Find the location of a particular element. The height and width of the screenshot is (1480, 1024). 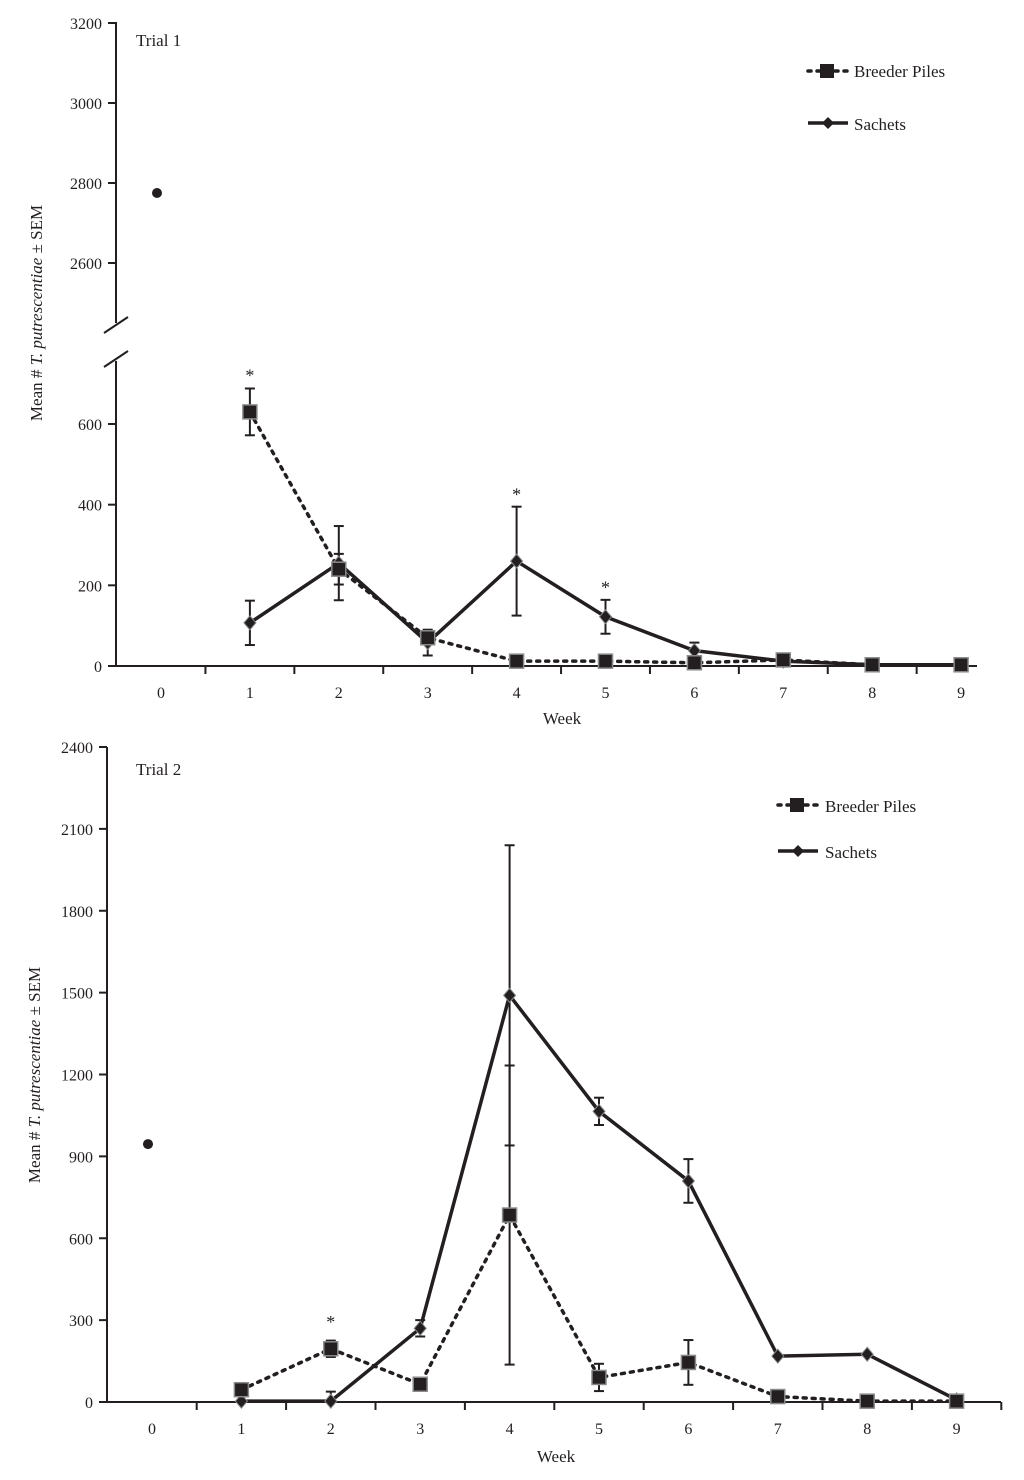

axis-break-mark-lower is located at coordinates (116, 359).